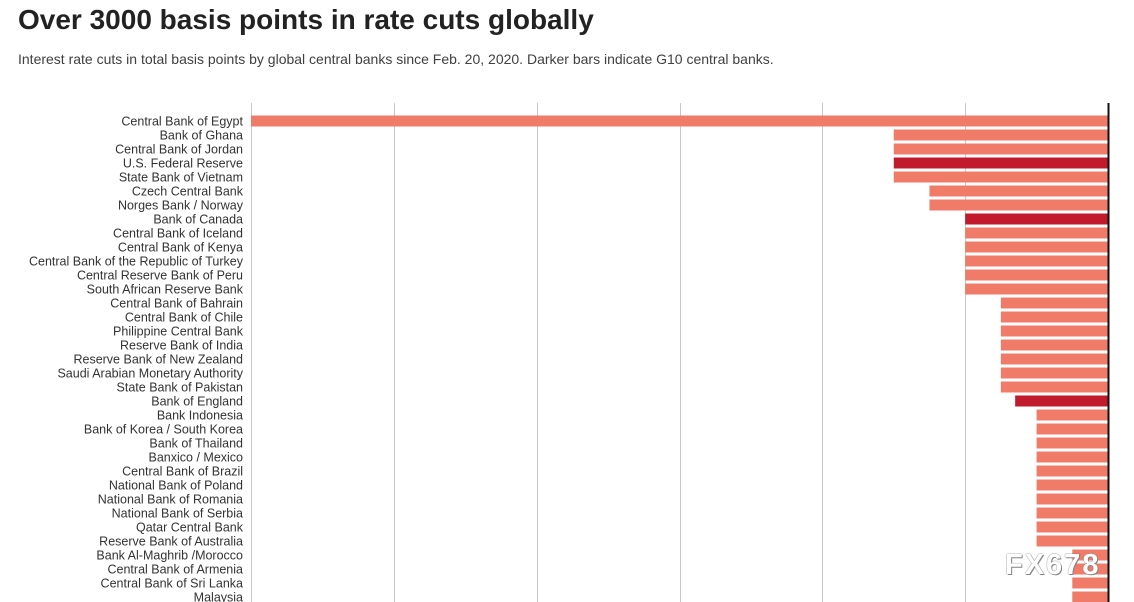 This screenshot has width=1134, height=602. I want to click on category-label: State Bank of Vietnam, so click(181, 178).